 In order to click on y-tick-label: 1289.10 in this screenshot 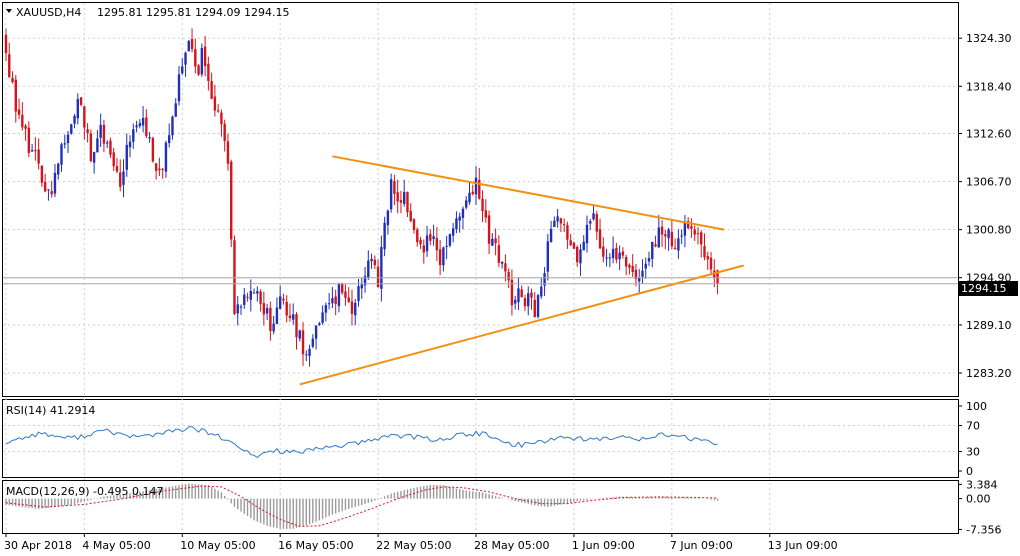, I will do `click(989, 325)`.